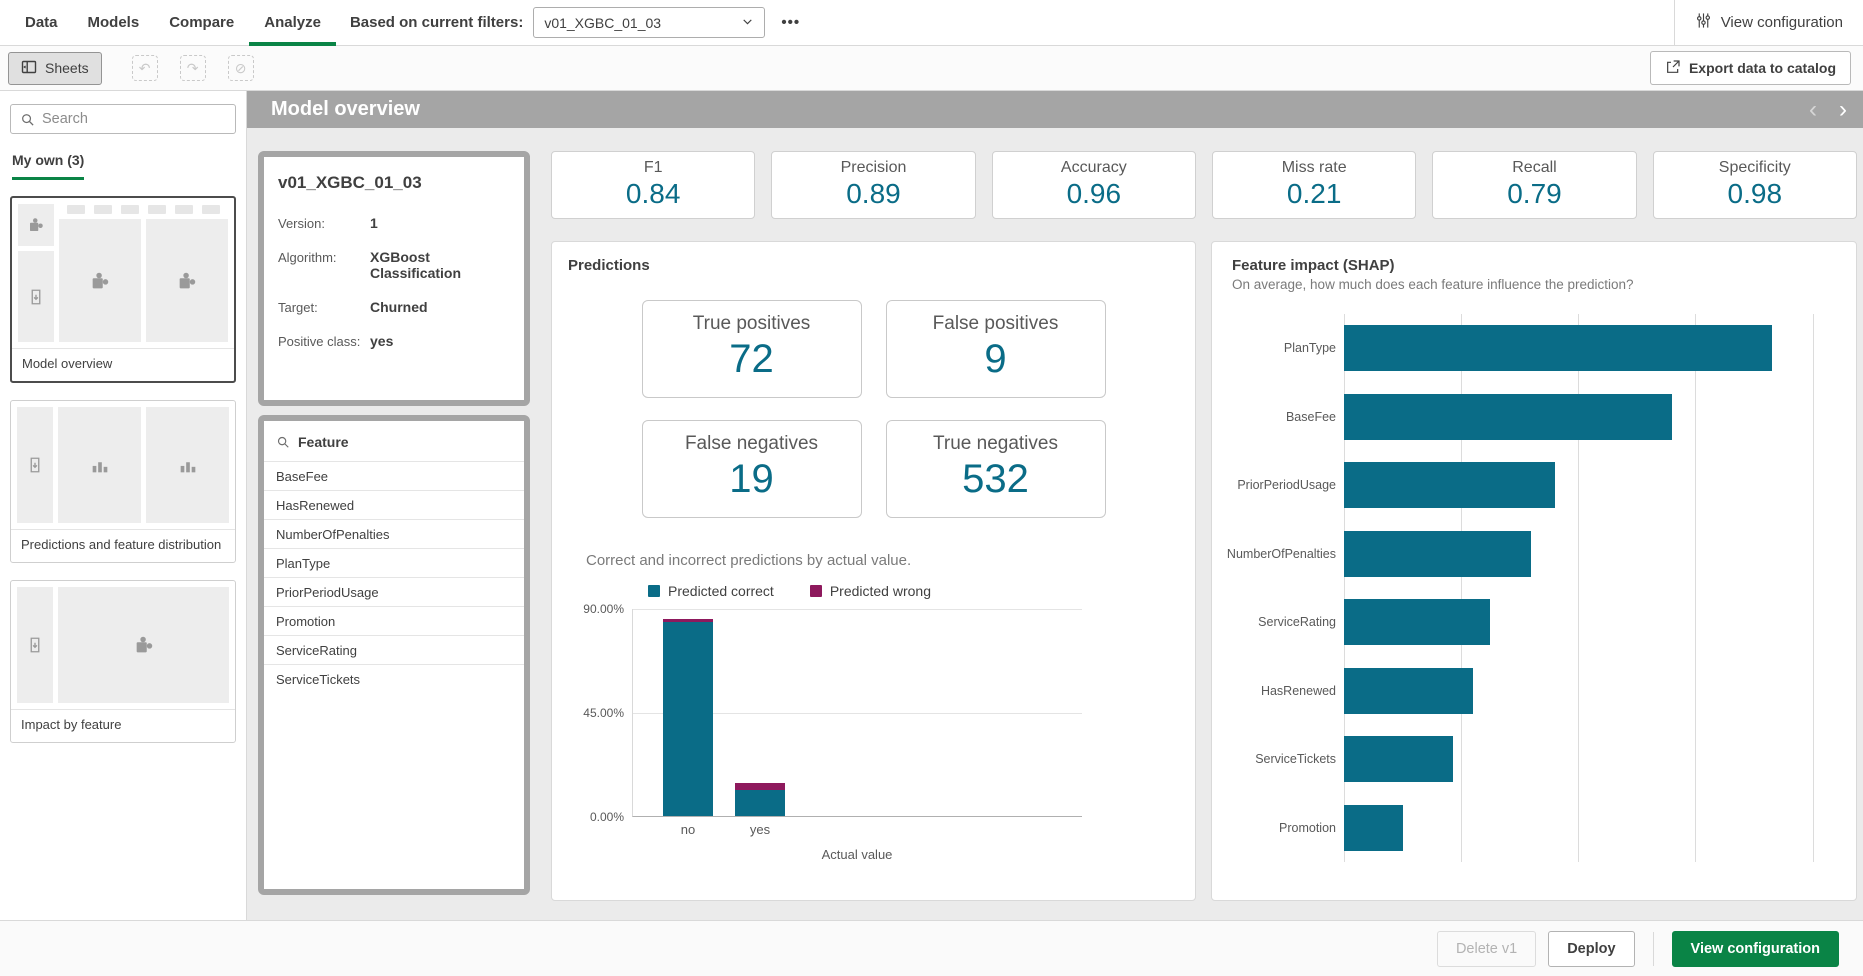 The image size is (1863, 976). What do you see at coordinates (1755, 948) in the screenshot?
I see `view-configuration-button: View configuration` at bounding box center [1755, 948].